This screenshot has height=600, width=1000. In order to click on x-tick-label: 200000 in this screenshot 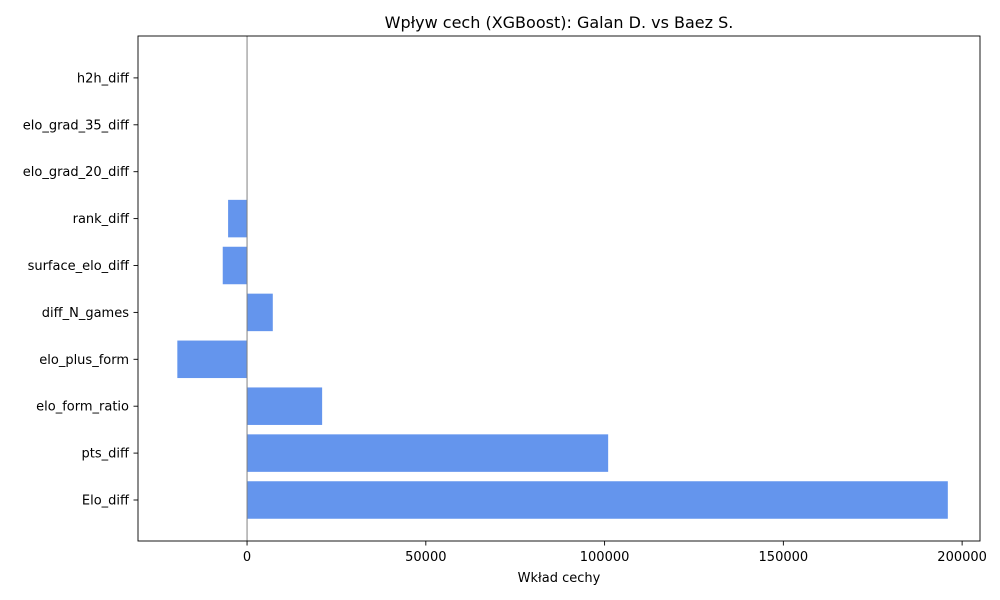, I will do `click(962, 557)`.